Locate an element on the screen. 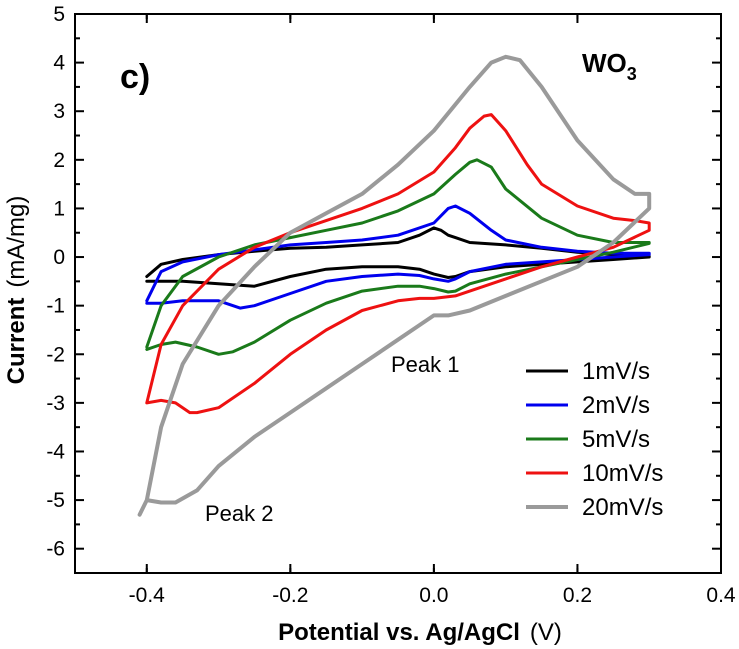 The width and height of the screenshot is (739, 649). y-tick-label: 5 is located at coordinates (59, 14).